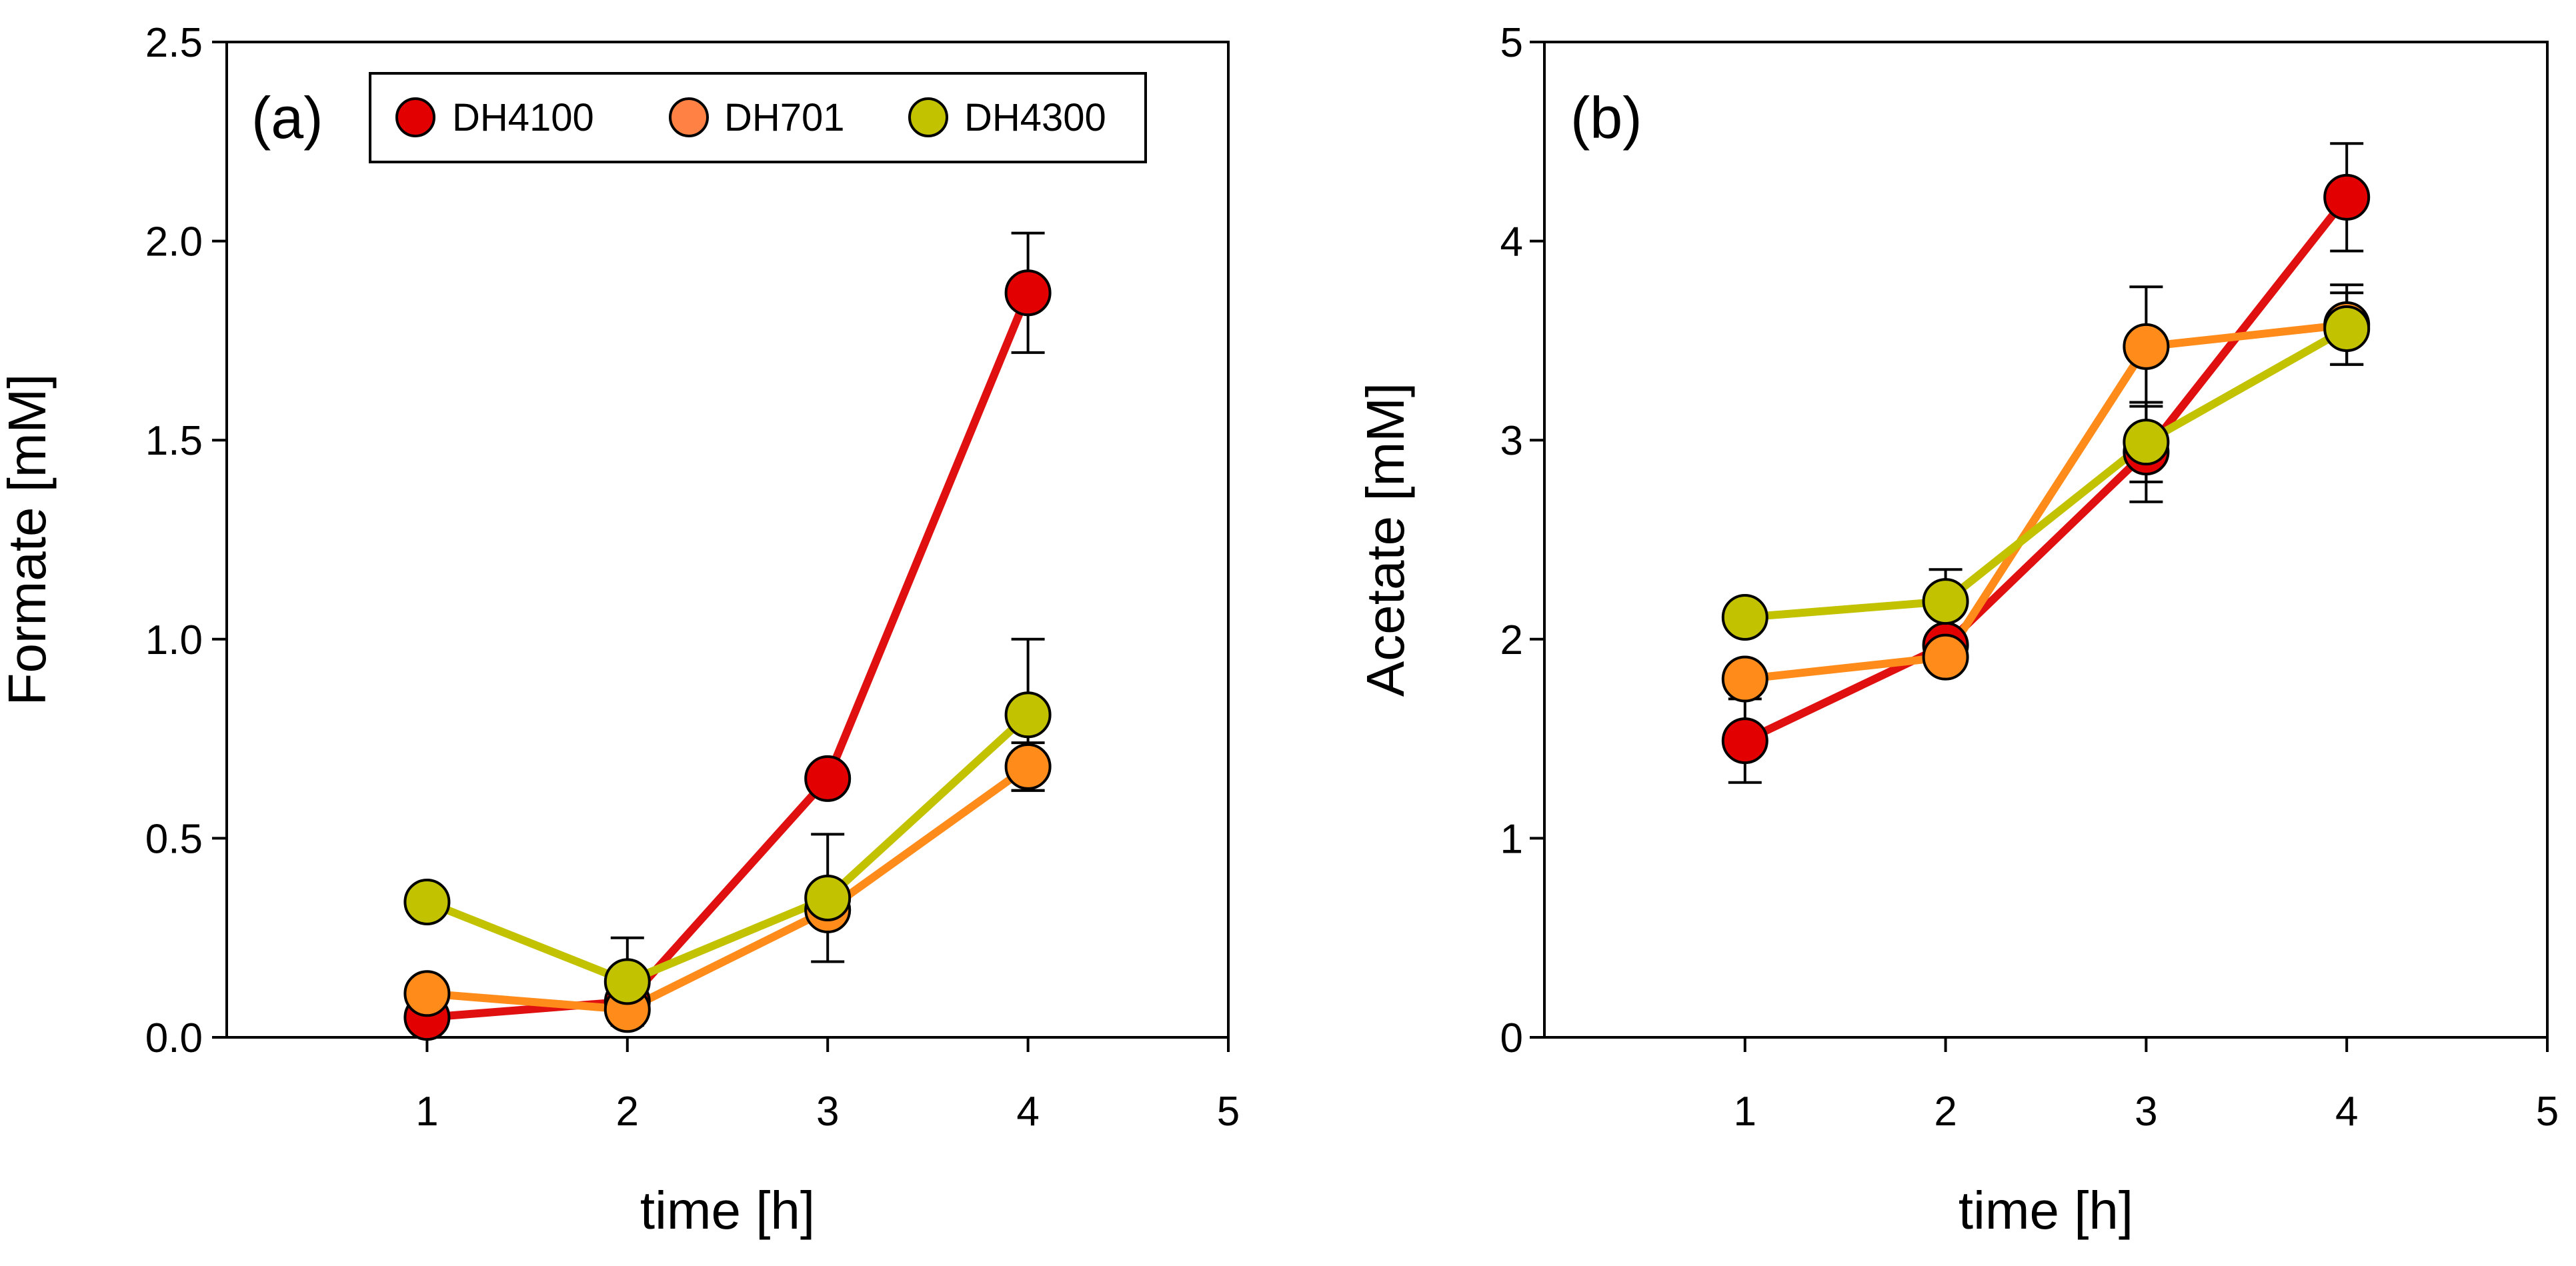 This screenshot has width=2576, height=1266. Describe the element at coordinates (174, 441) in the screenshot. I see `y-tick-label: 1.5` at that location.